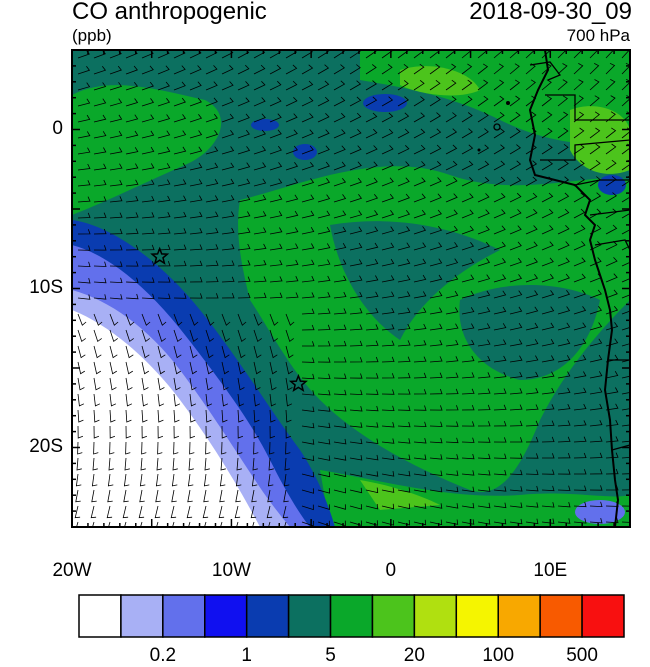 Image resolution: width=650 pixels, height=667 pixels. I want to click on colorbar-label: 5, so click(330, 655).